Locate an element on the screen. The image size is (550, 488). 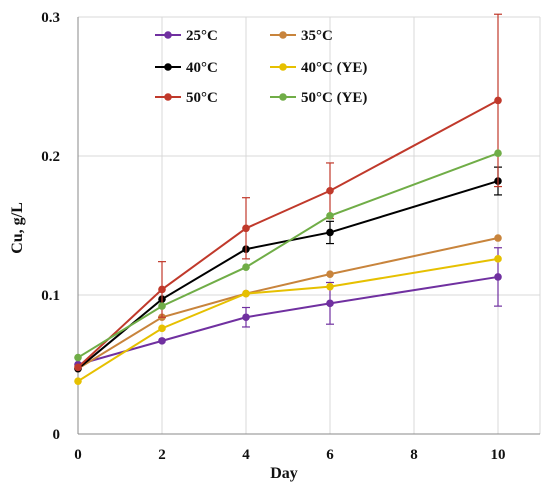
y-tick-labels: 0 0.1 0.2 0.3 is located at coordinates (50, 226).